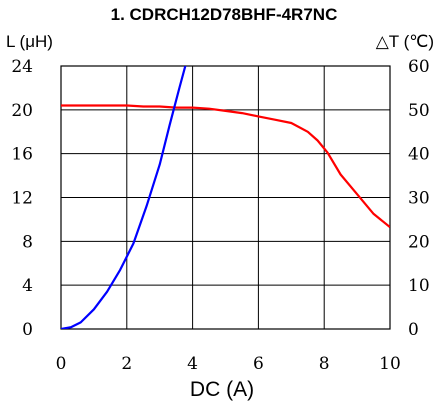  What do you see at coordinates (27, 330) in the screenshot?
I see `y-left-tick-label: 0` at bounding box center [27, 330].